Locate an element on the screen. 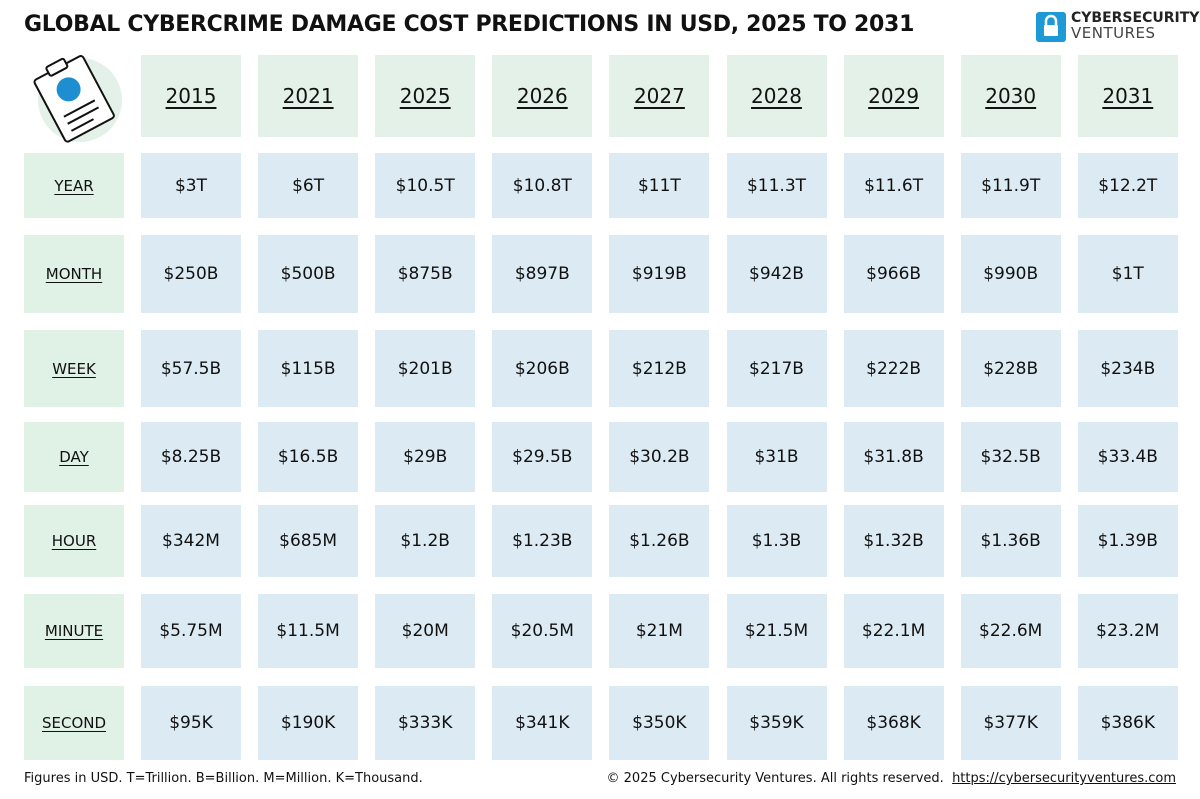 The height and width of the screenshot is (799, 1200). value-cell: $333K is located at coordinates (425, 723).